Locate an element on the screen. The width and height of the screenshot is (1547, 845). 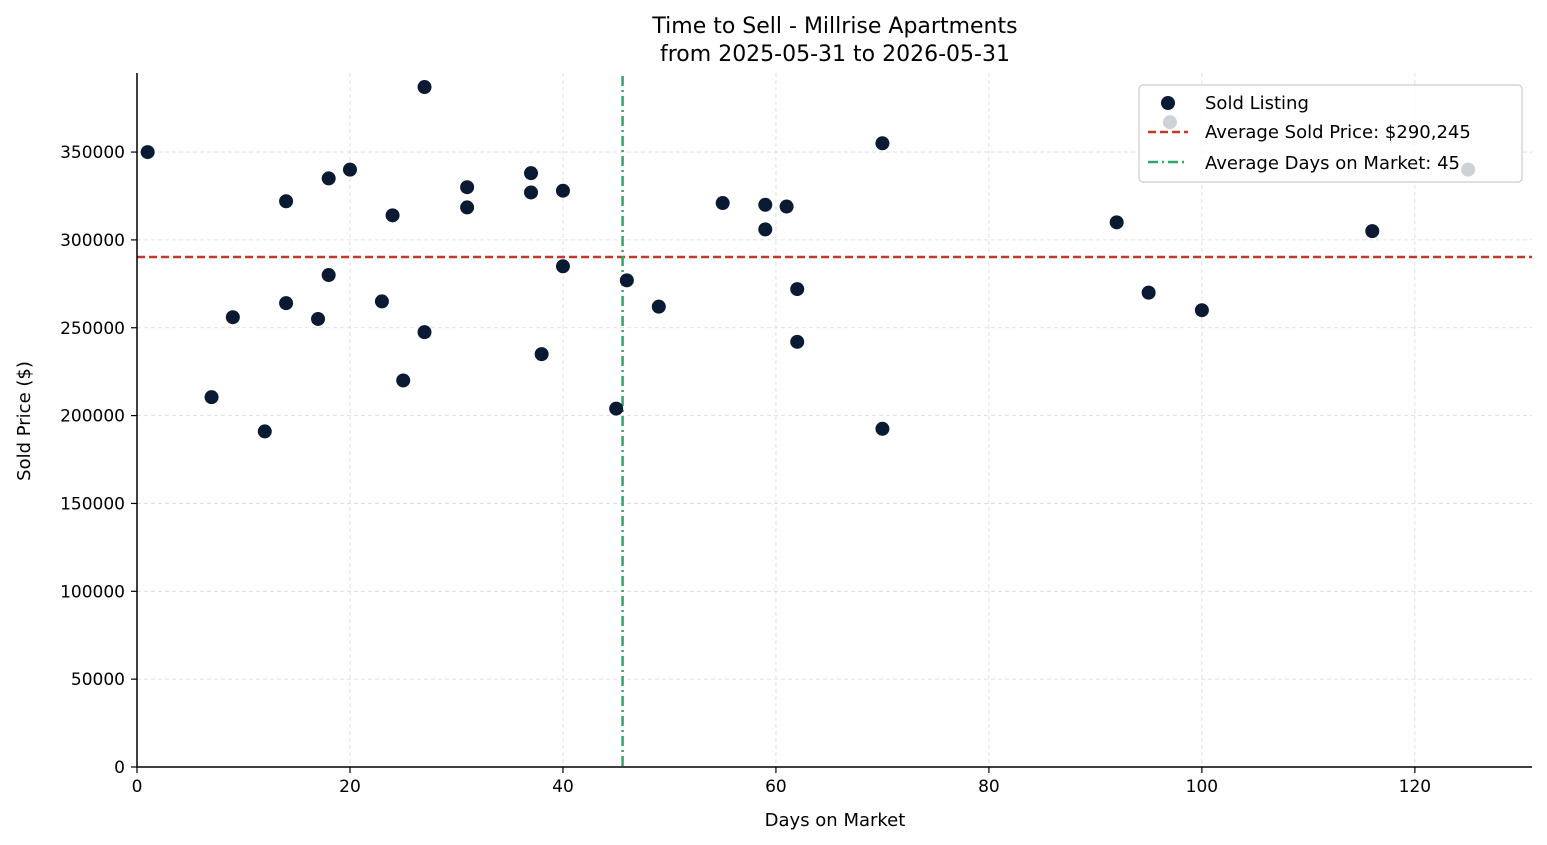
x-tick-label: 80 is located at coordinates (989, 787).